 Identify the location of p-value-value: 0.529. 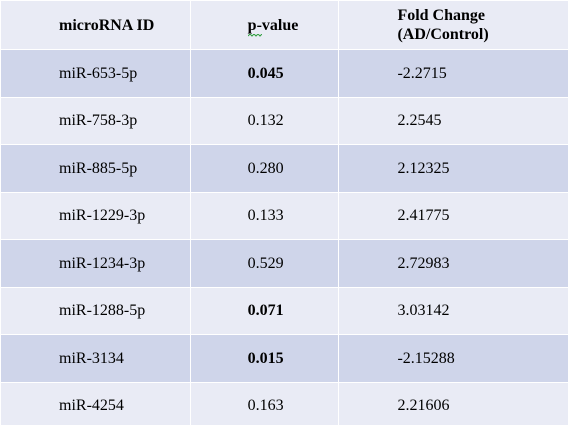
(265, 263).